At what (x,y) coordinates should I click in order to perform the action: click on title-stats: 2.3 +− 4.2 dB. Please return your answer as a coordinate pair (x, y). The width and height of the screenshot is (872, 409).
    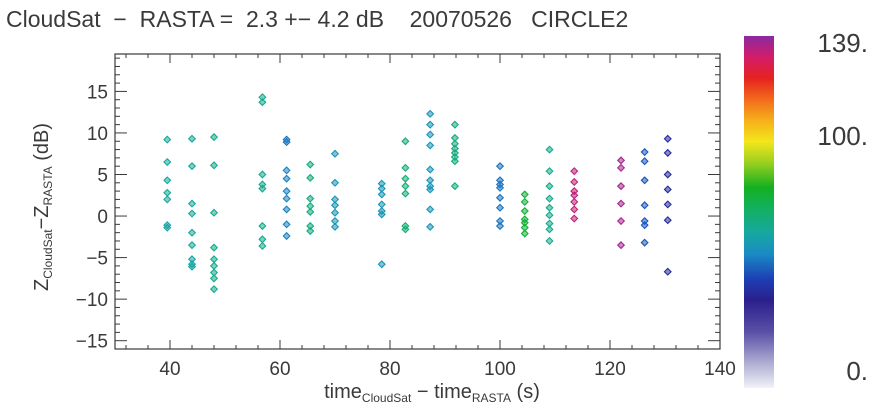
    Looking at the image, I should click on (315, 19).